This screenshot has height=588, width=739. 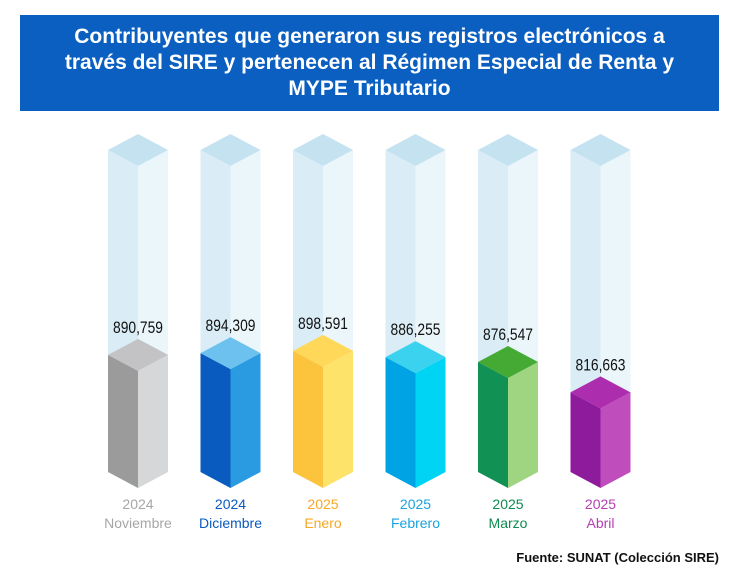 I want to click on bar-value-label: 886,255, so click(x=416, y=329).